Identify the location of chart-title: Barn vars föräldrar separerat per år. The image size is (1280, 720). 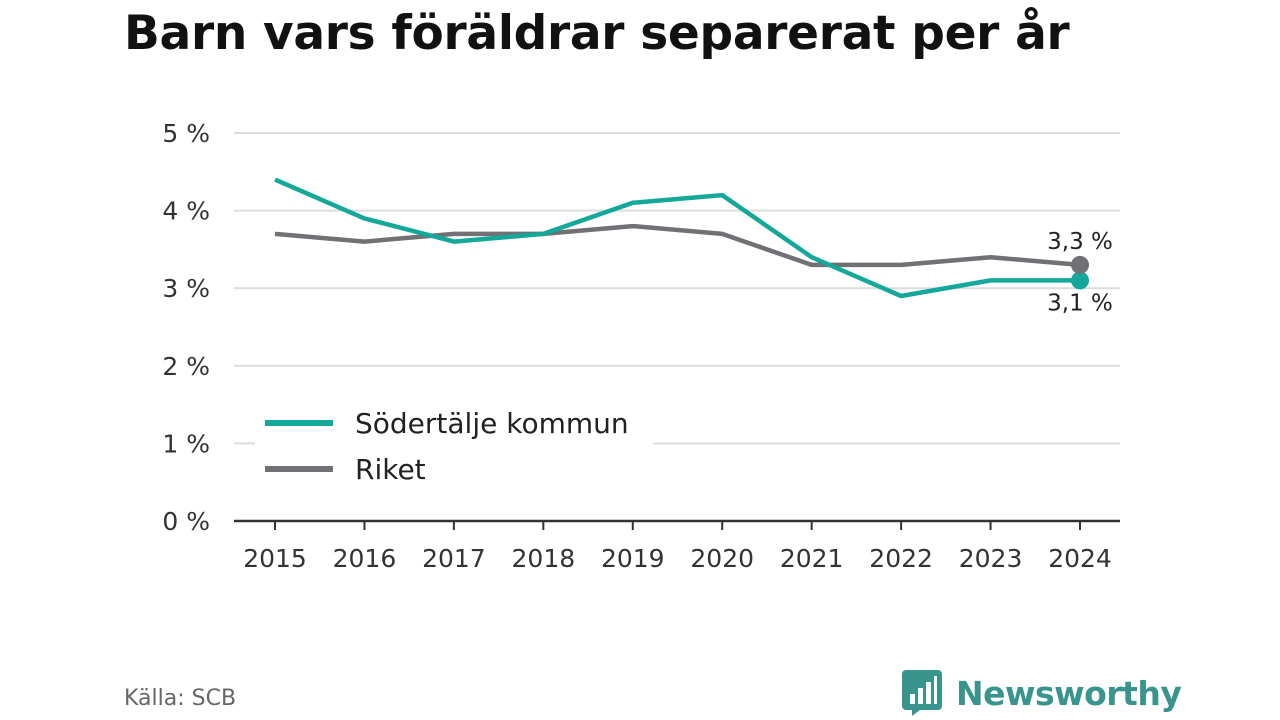
(597, 33).